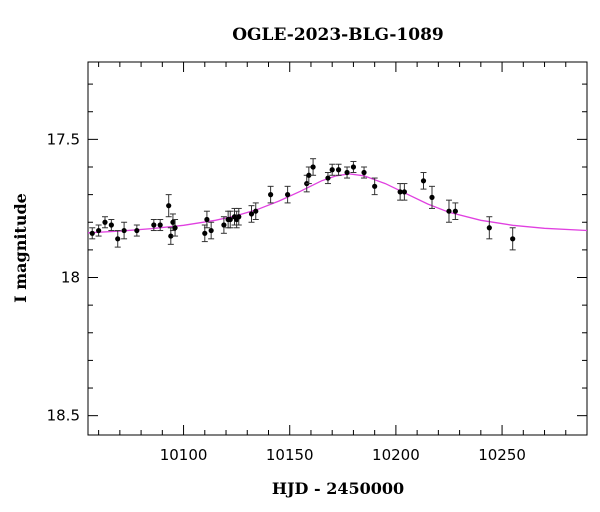  I want to click on y-axis-label: I magnitude, so click(20, 248).